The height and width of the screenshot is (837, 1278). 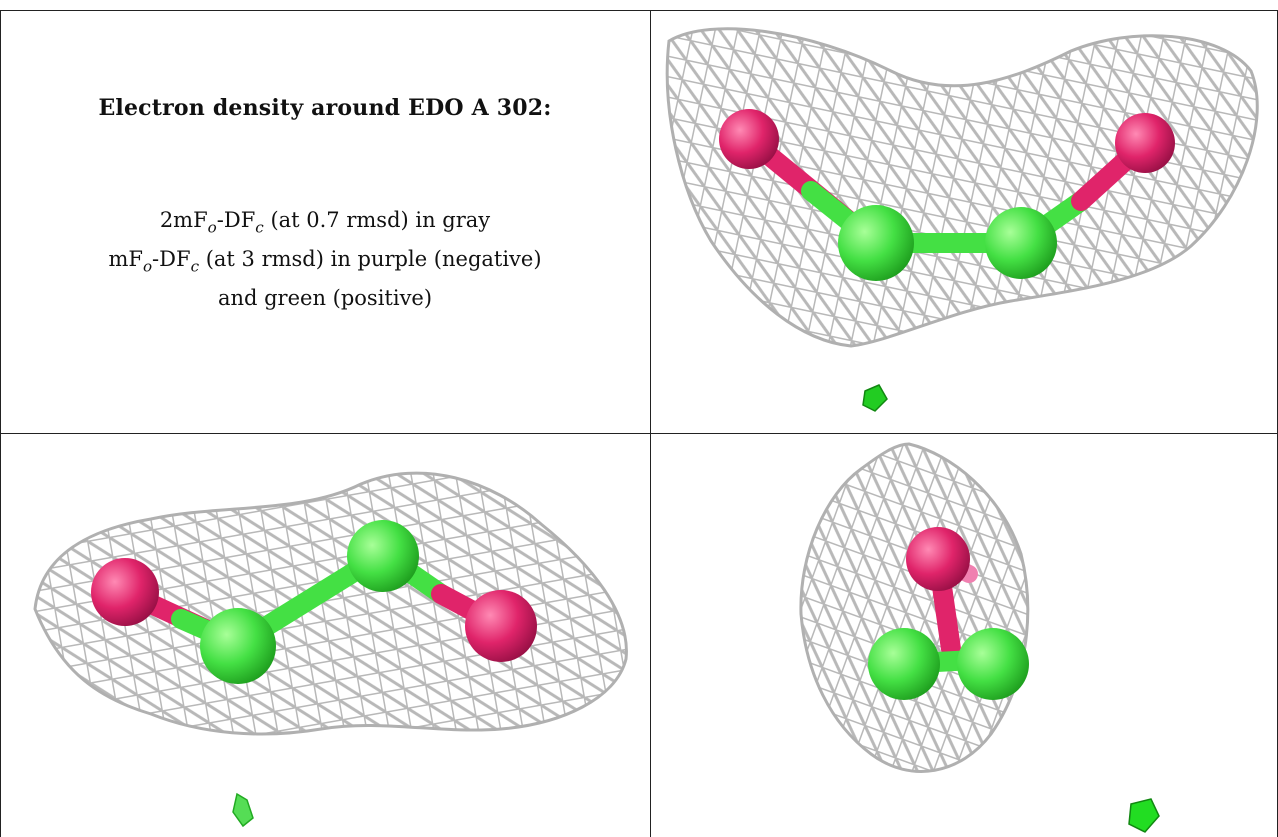 What do you see at coordinates (0, 423) in the screenshot?
I see `left-border` at bounding box center [0, 423].